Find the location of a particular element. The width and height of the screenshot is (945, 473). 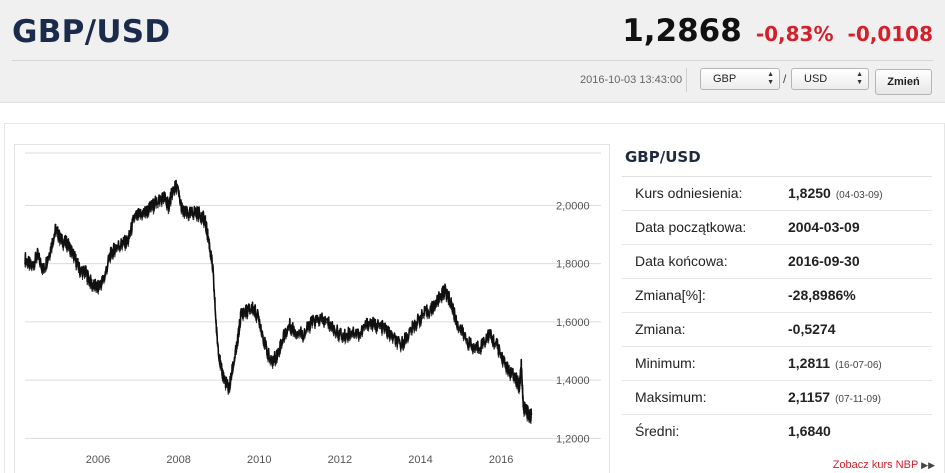

to-currency-select: USD ▲ ▼ is located at coordinates (830, 79).